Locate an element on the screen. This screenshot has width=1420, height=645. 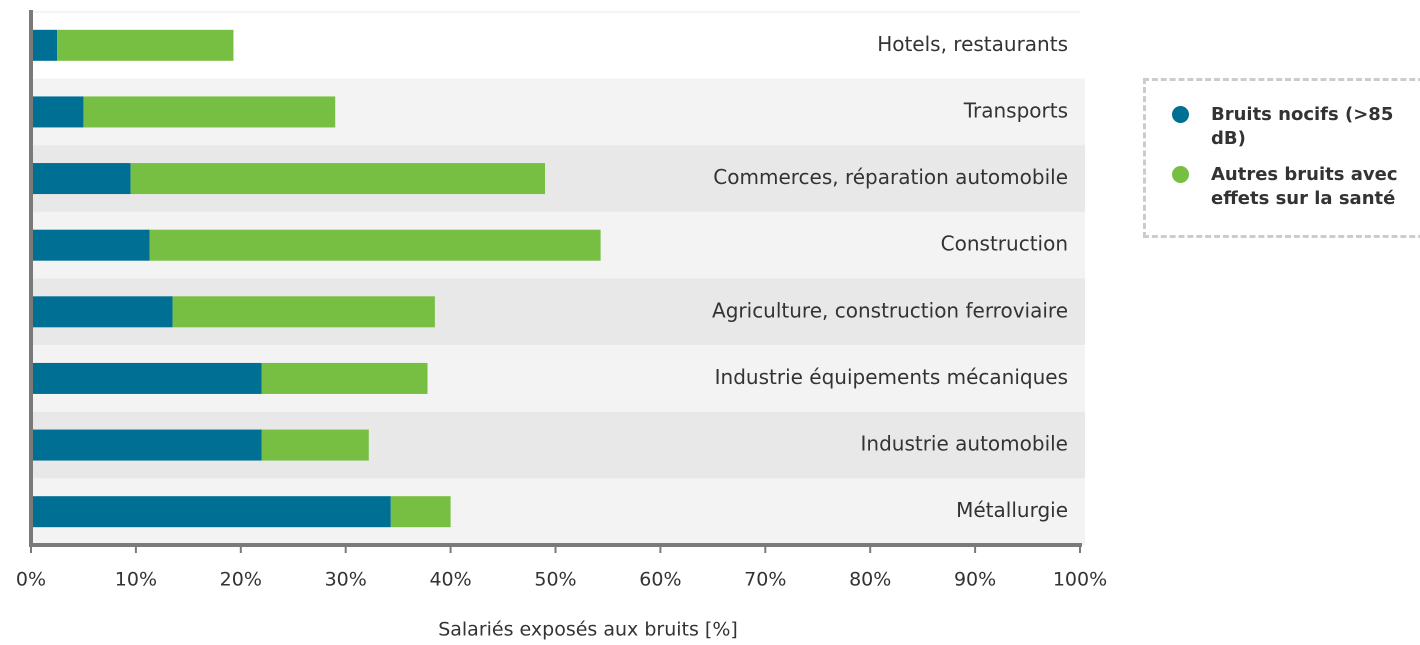
category-label: Métallurgie is located at coordinates (1012, 510).